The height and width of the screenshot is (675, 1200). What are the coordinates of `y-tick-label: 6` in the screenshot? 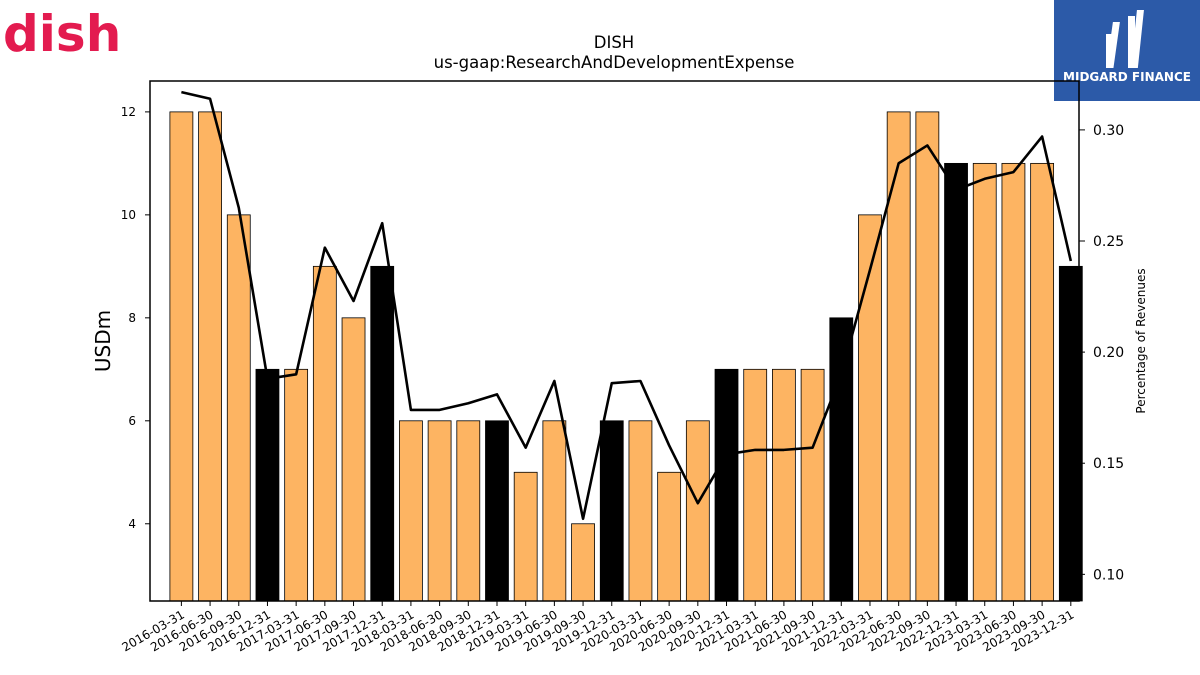 It's located at (132, 421).